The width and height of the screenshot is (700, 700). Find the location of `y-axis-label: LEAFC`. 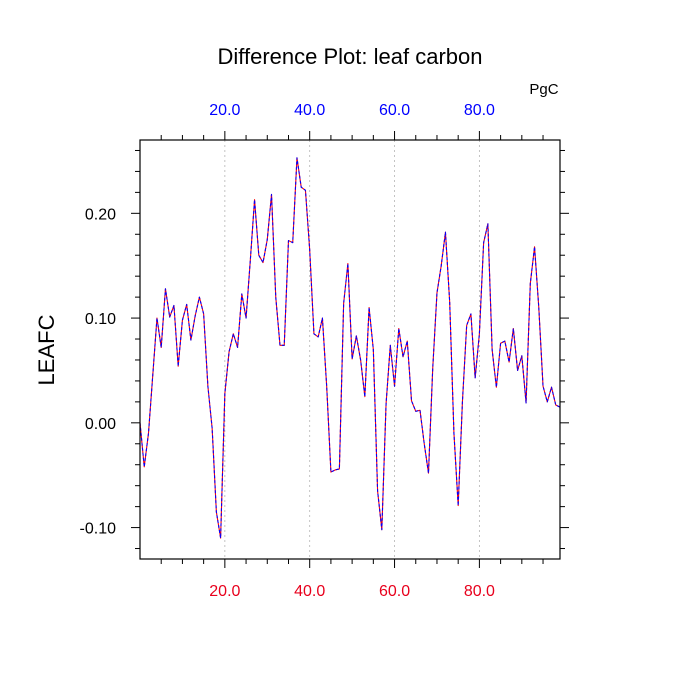

y-axis-label: LEAFC is located at coordinates (46, 349).